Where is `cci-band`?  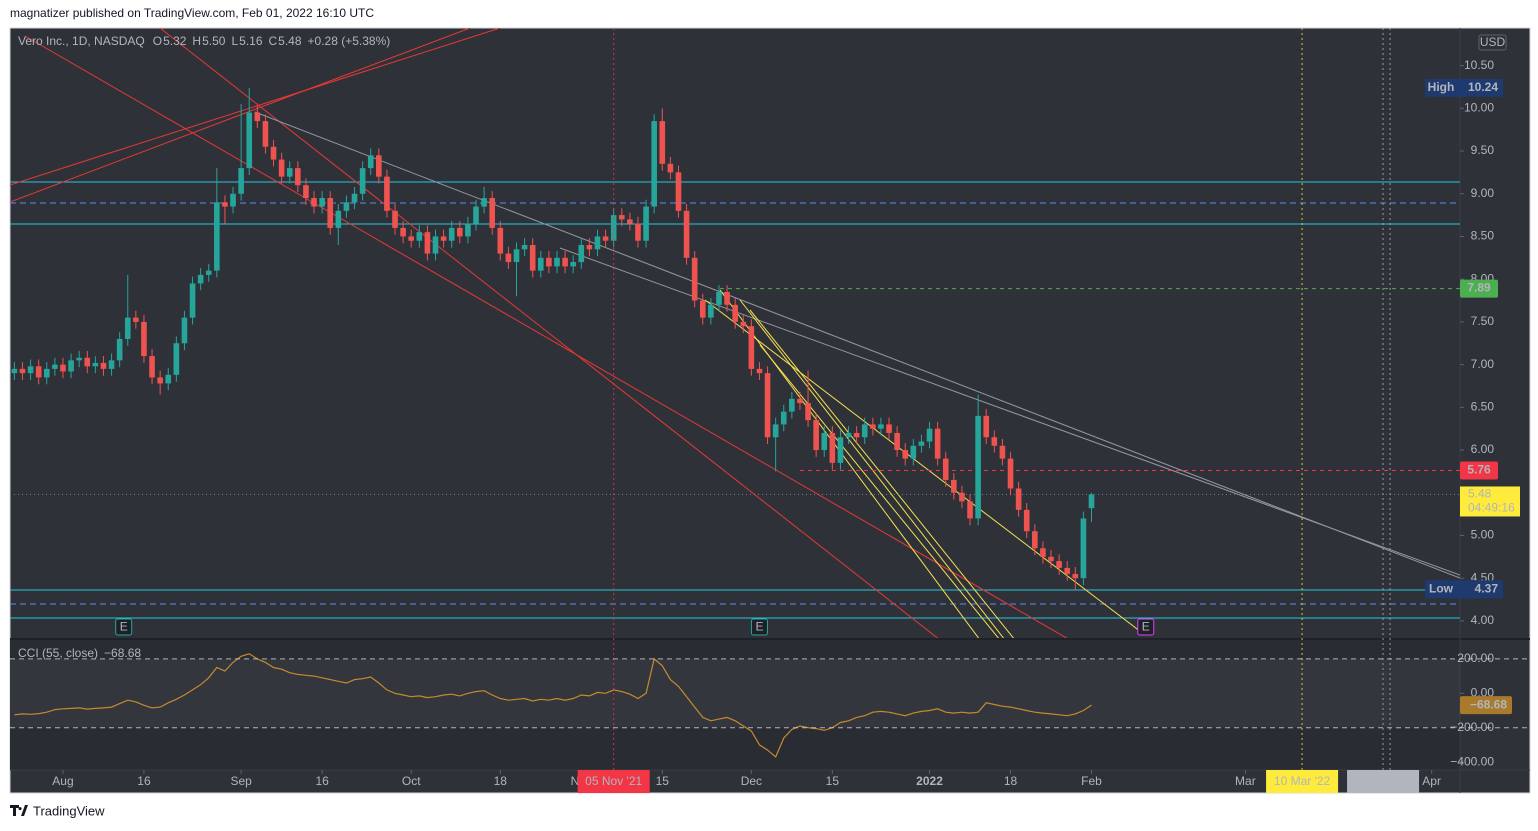
cci-band is located at coordinates (735, 693).